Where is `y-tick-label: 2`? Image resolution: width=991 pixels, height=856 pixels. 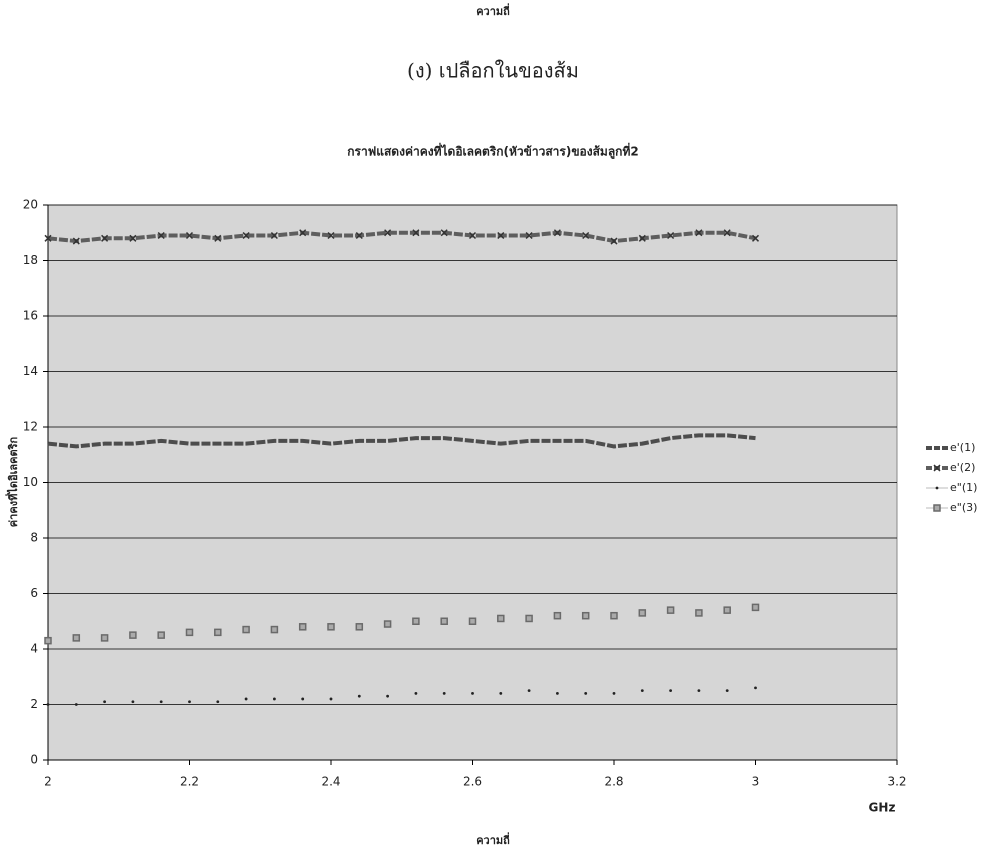
y-tick-label: 2 is located at coordinates (34, 704).